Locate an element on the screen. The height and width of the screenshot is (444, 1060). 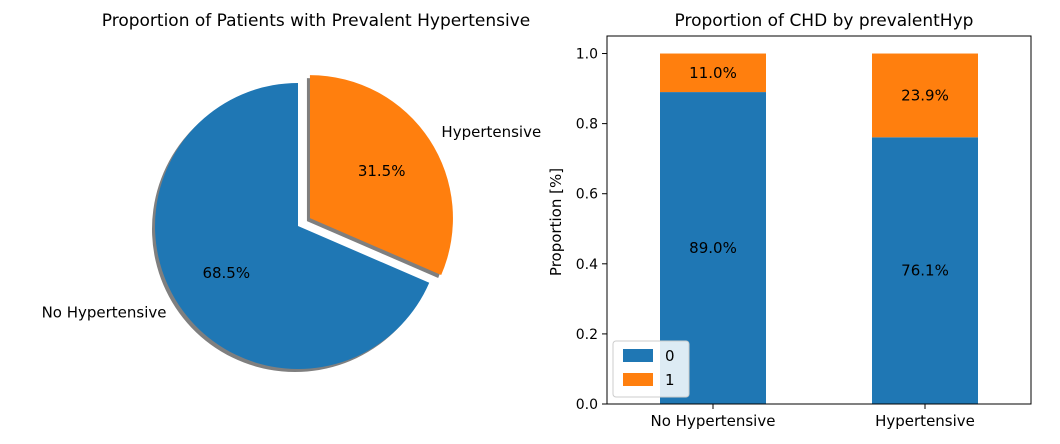
bar-value-label: 23.9% is located at coordinates (925, 95).